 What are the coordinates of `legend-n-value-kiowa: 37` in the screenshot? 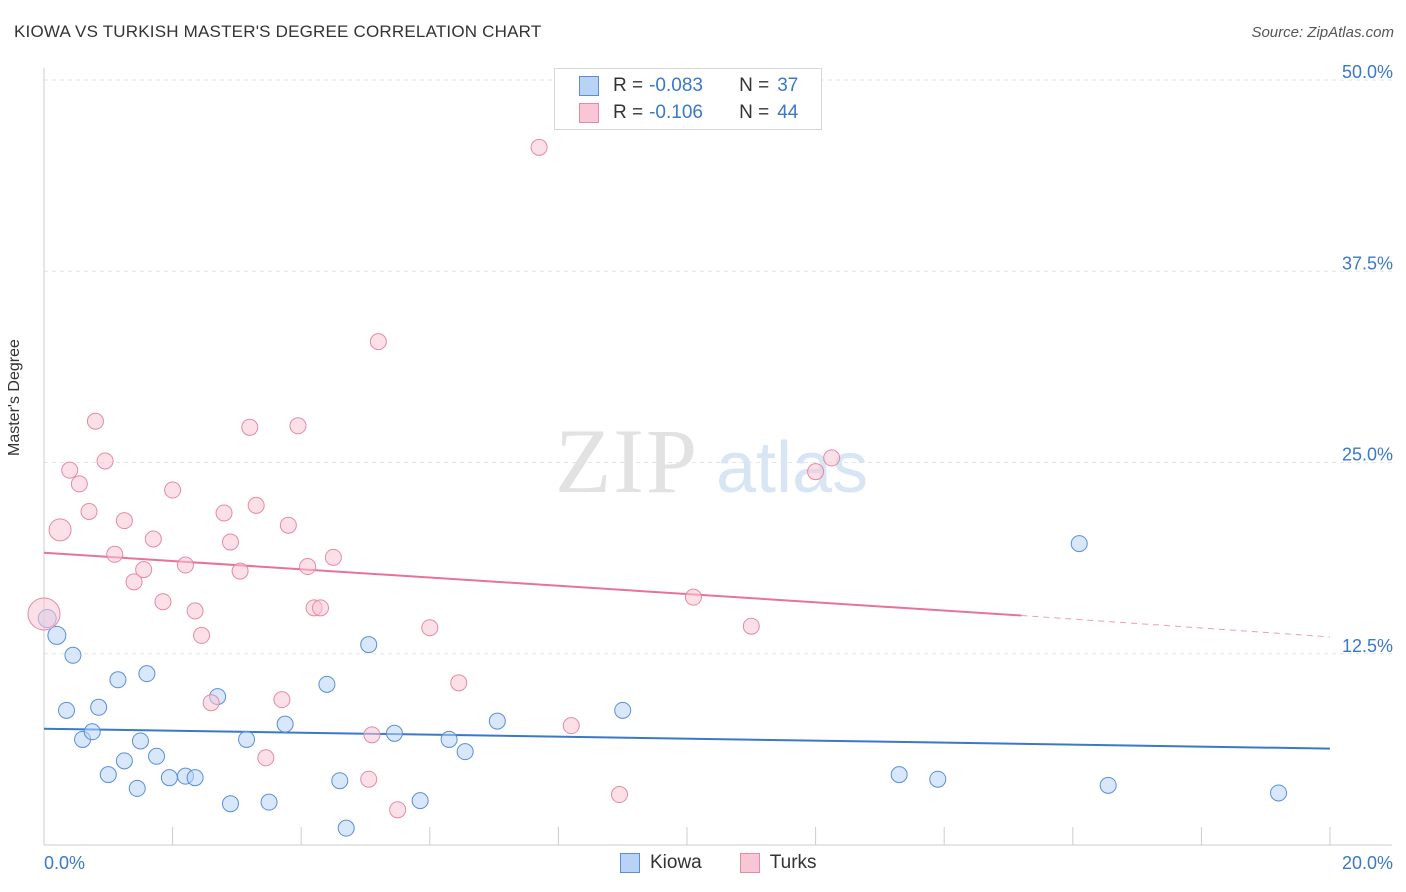 It's located at (788, 85).